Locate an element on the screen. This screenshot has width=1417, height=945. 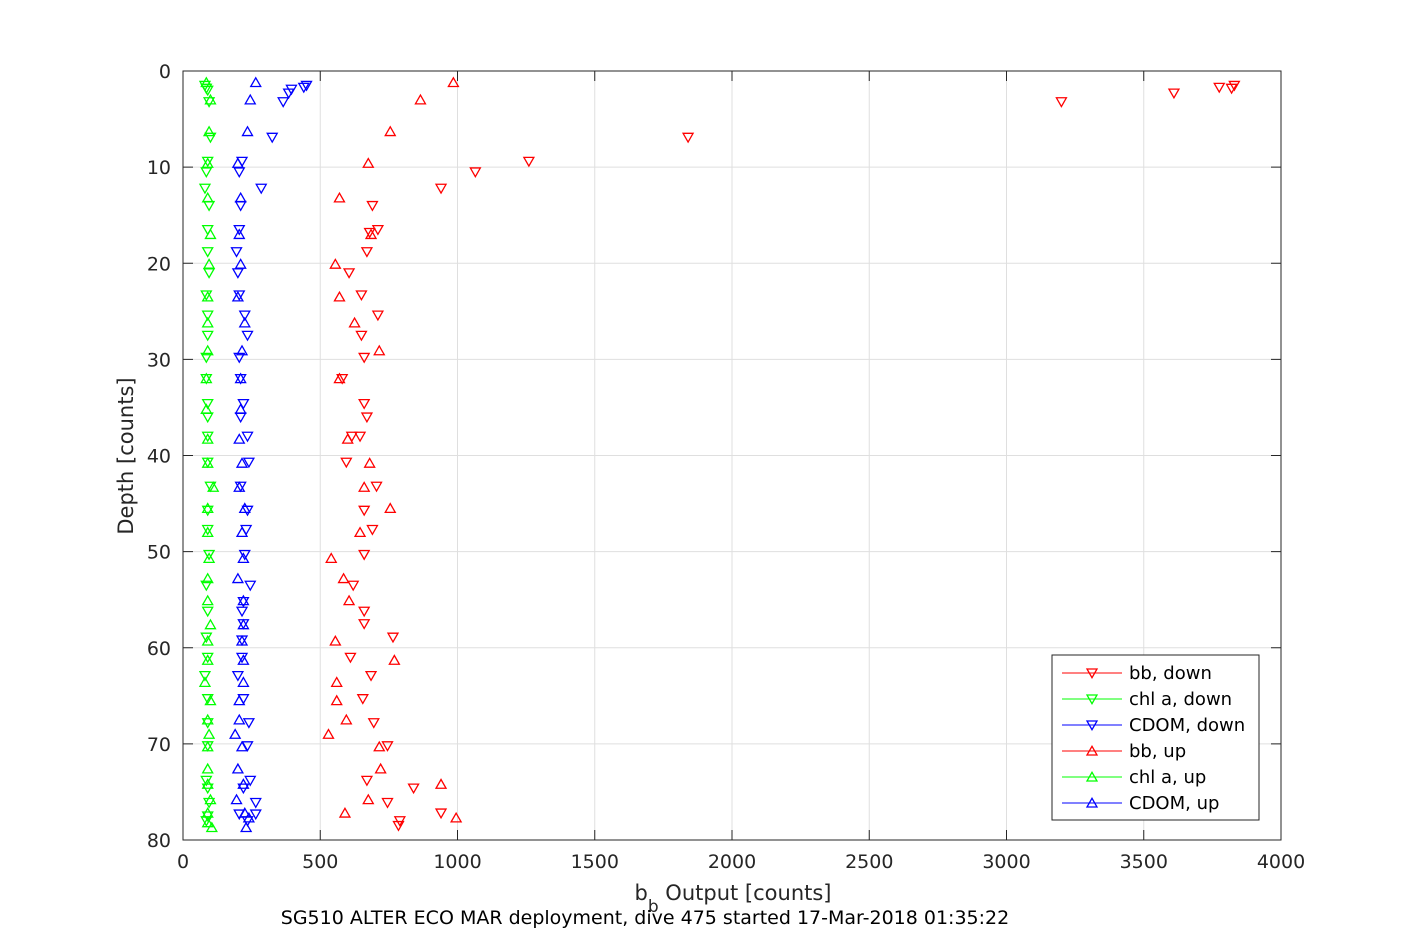
x-tick-label: 4000 is located at coordinates (1281, 862).